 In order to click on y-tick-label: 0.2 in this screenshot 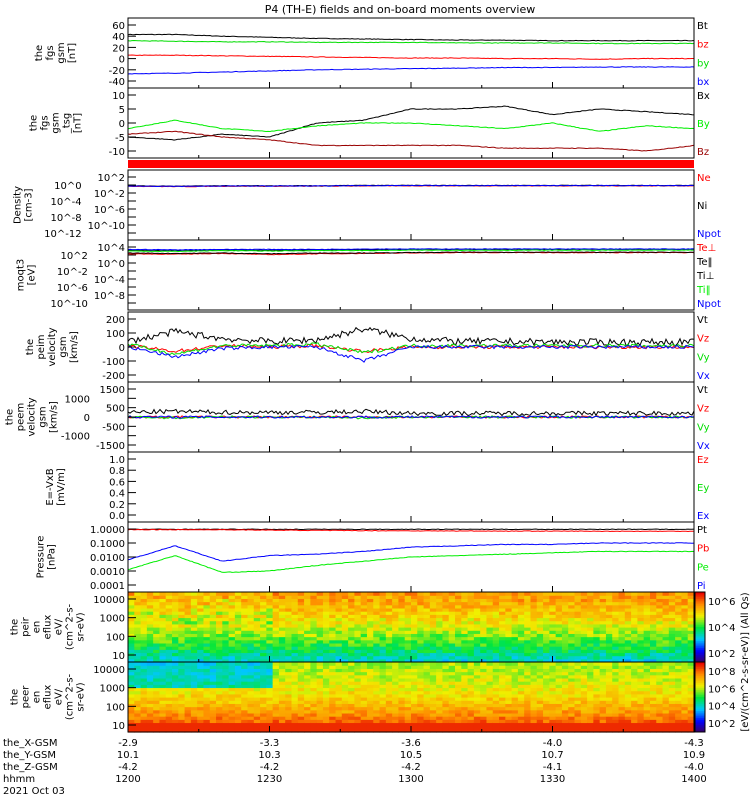, I will do `click(117, 505)`.